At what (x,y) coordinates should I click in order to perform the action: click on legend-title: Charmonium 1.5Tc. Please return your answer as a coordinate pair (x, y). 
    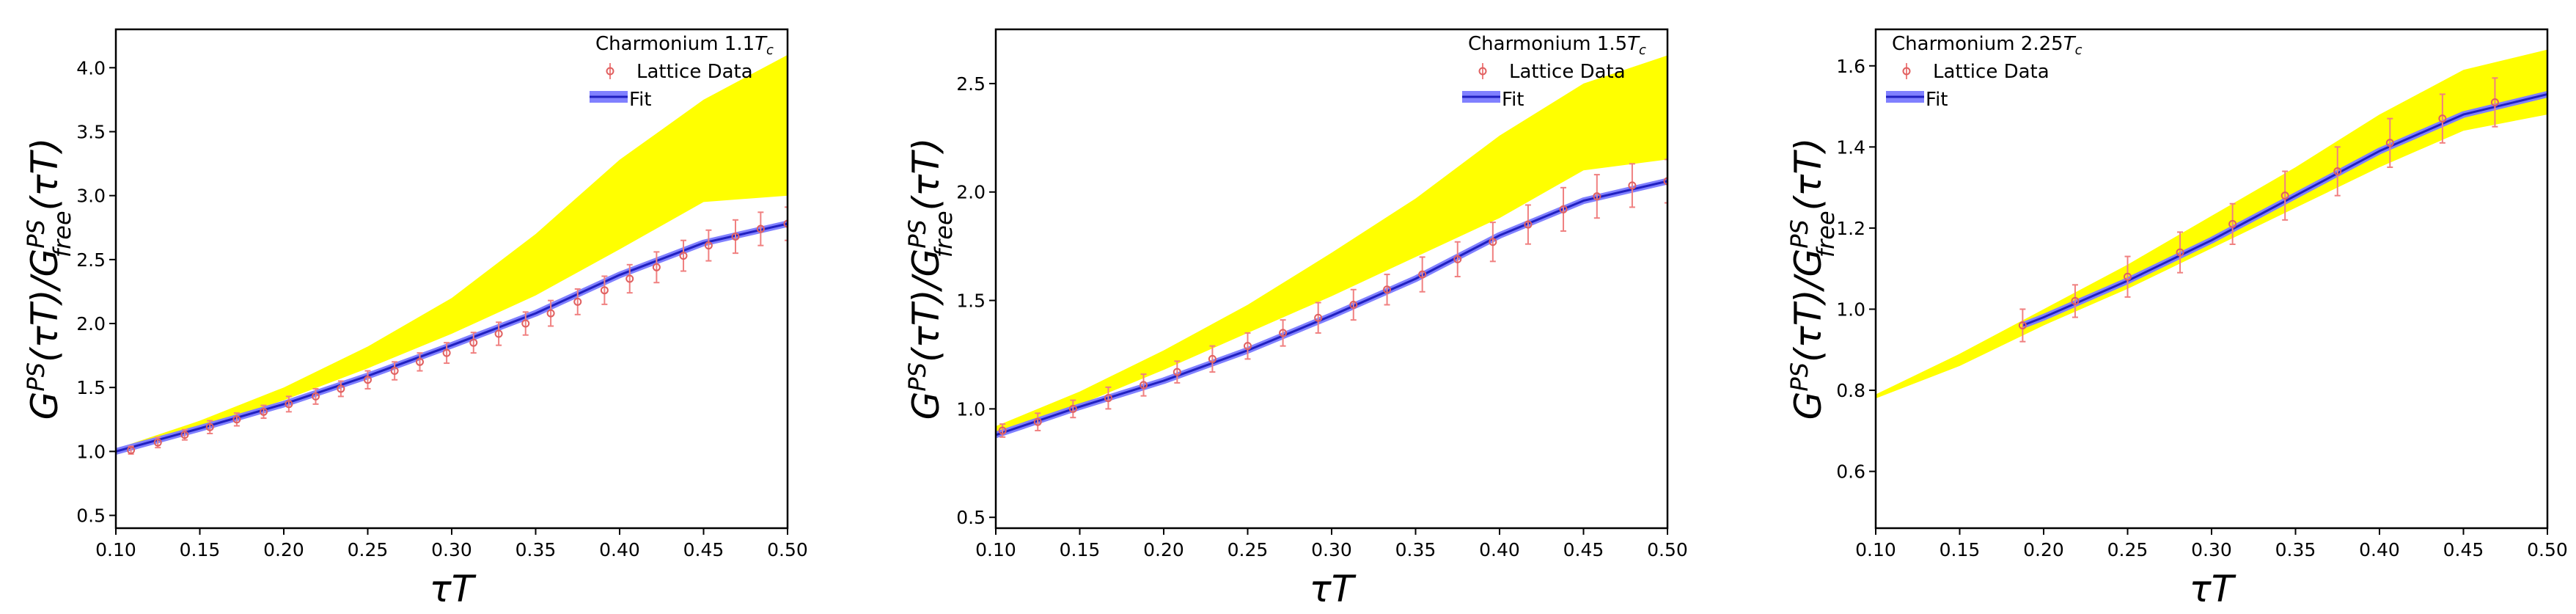
    Looking at the image, I should click on (1557, 45).